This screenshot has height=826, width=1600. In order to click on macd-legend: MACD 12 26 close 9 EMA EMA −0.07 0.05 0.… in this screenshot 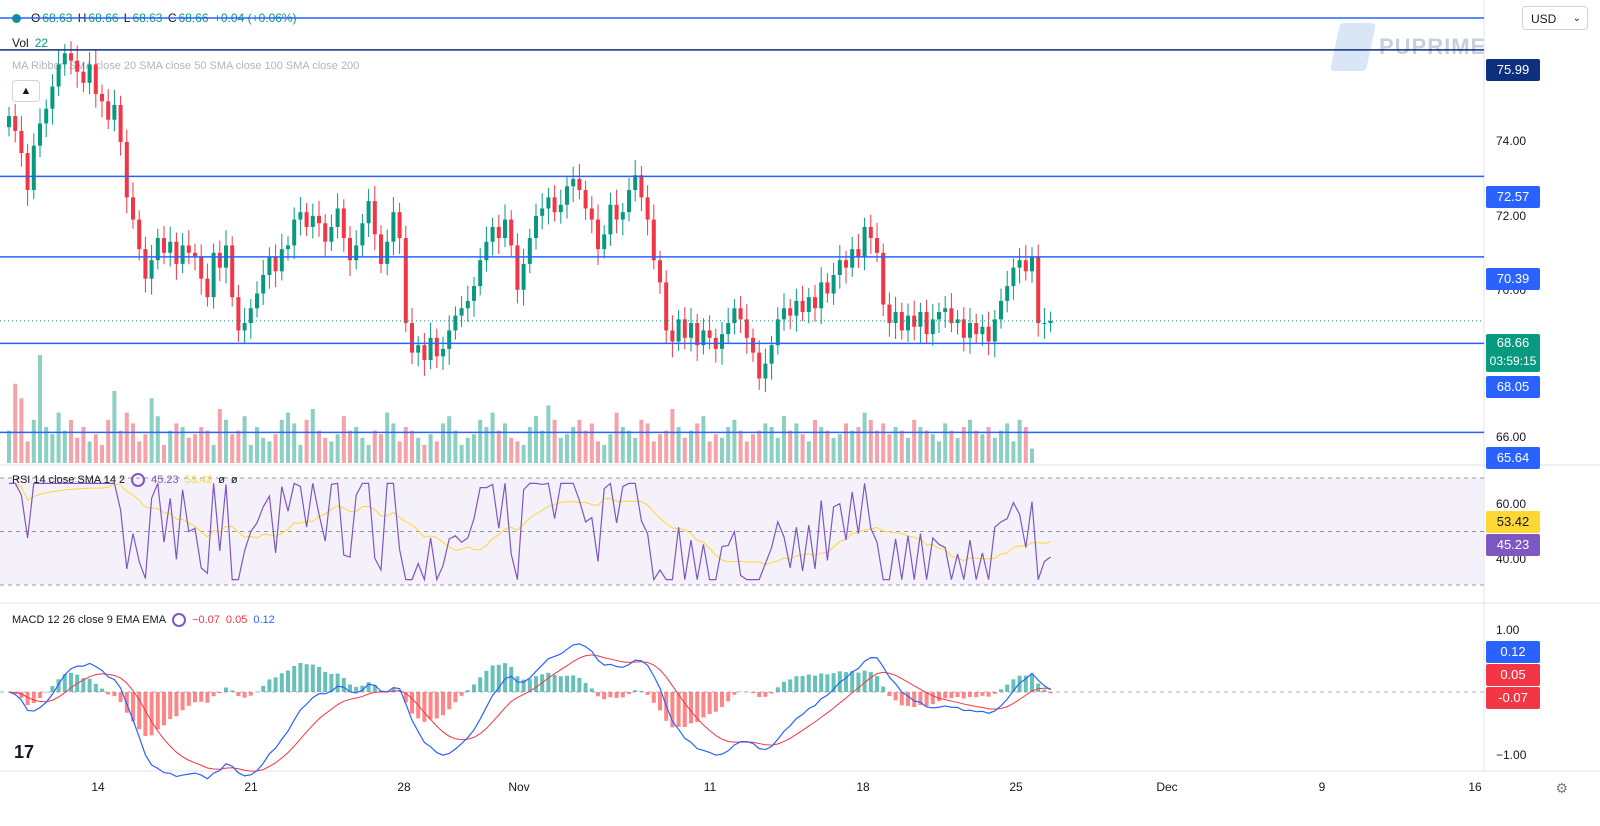, I will do `click(143, 620)`.